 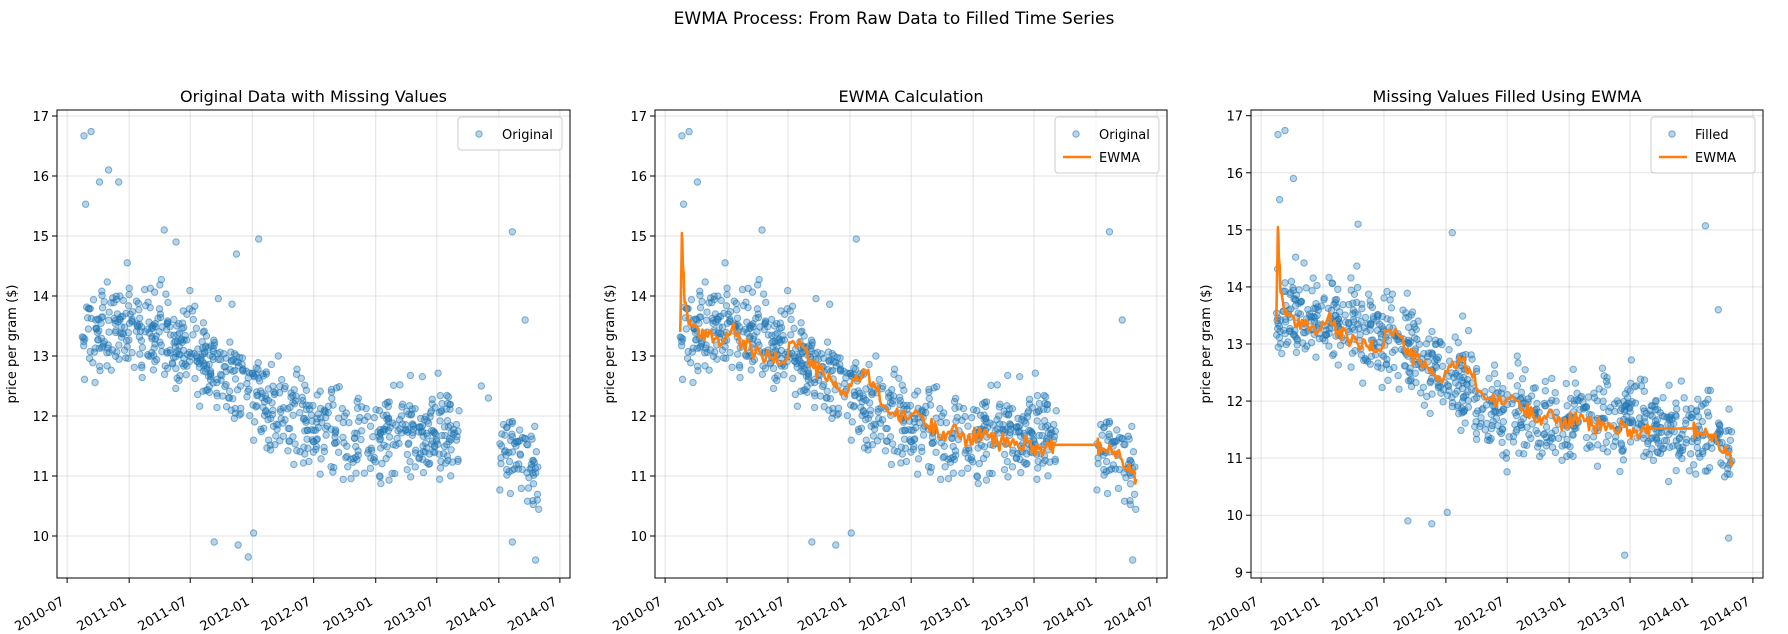 I want to click on x-tick-label: 2011-01, so click(x=102, y=614).